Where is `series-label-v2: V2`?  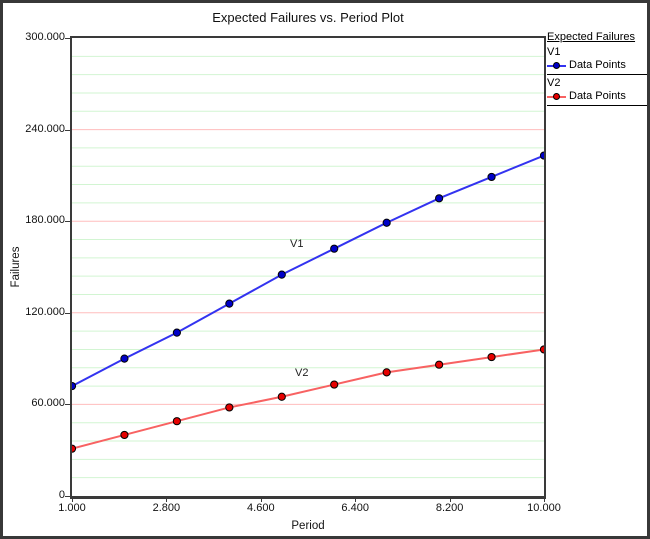
series-label-v2: V2 is located at coordinates (302, 373).